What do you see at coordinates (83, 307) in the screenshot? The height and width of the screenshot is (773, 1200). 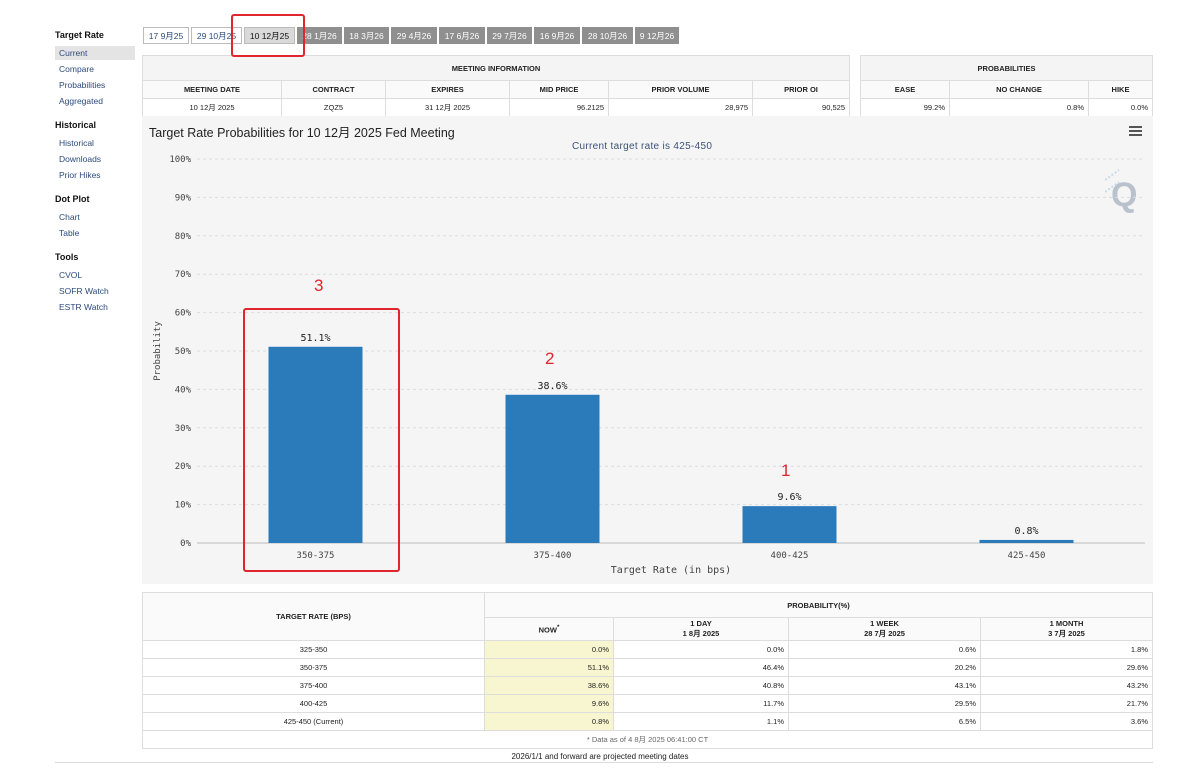 I see `sidebar-item-estr-watch: ESTR Watch` at bounding box center [83, 307].